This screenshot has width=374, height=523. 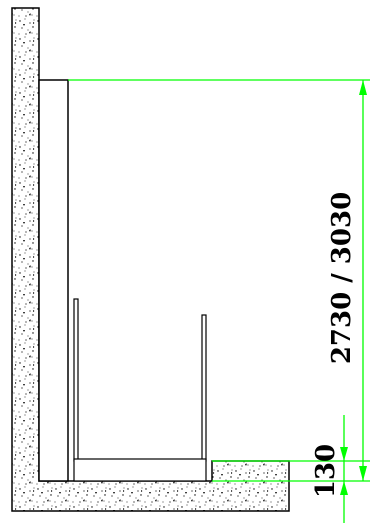 What do you see at coordinates (363, 87) in the screenshot?
I see `dim-arrow-top` at bounding box center [363, 87].